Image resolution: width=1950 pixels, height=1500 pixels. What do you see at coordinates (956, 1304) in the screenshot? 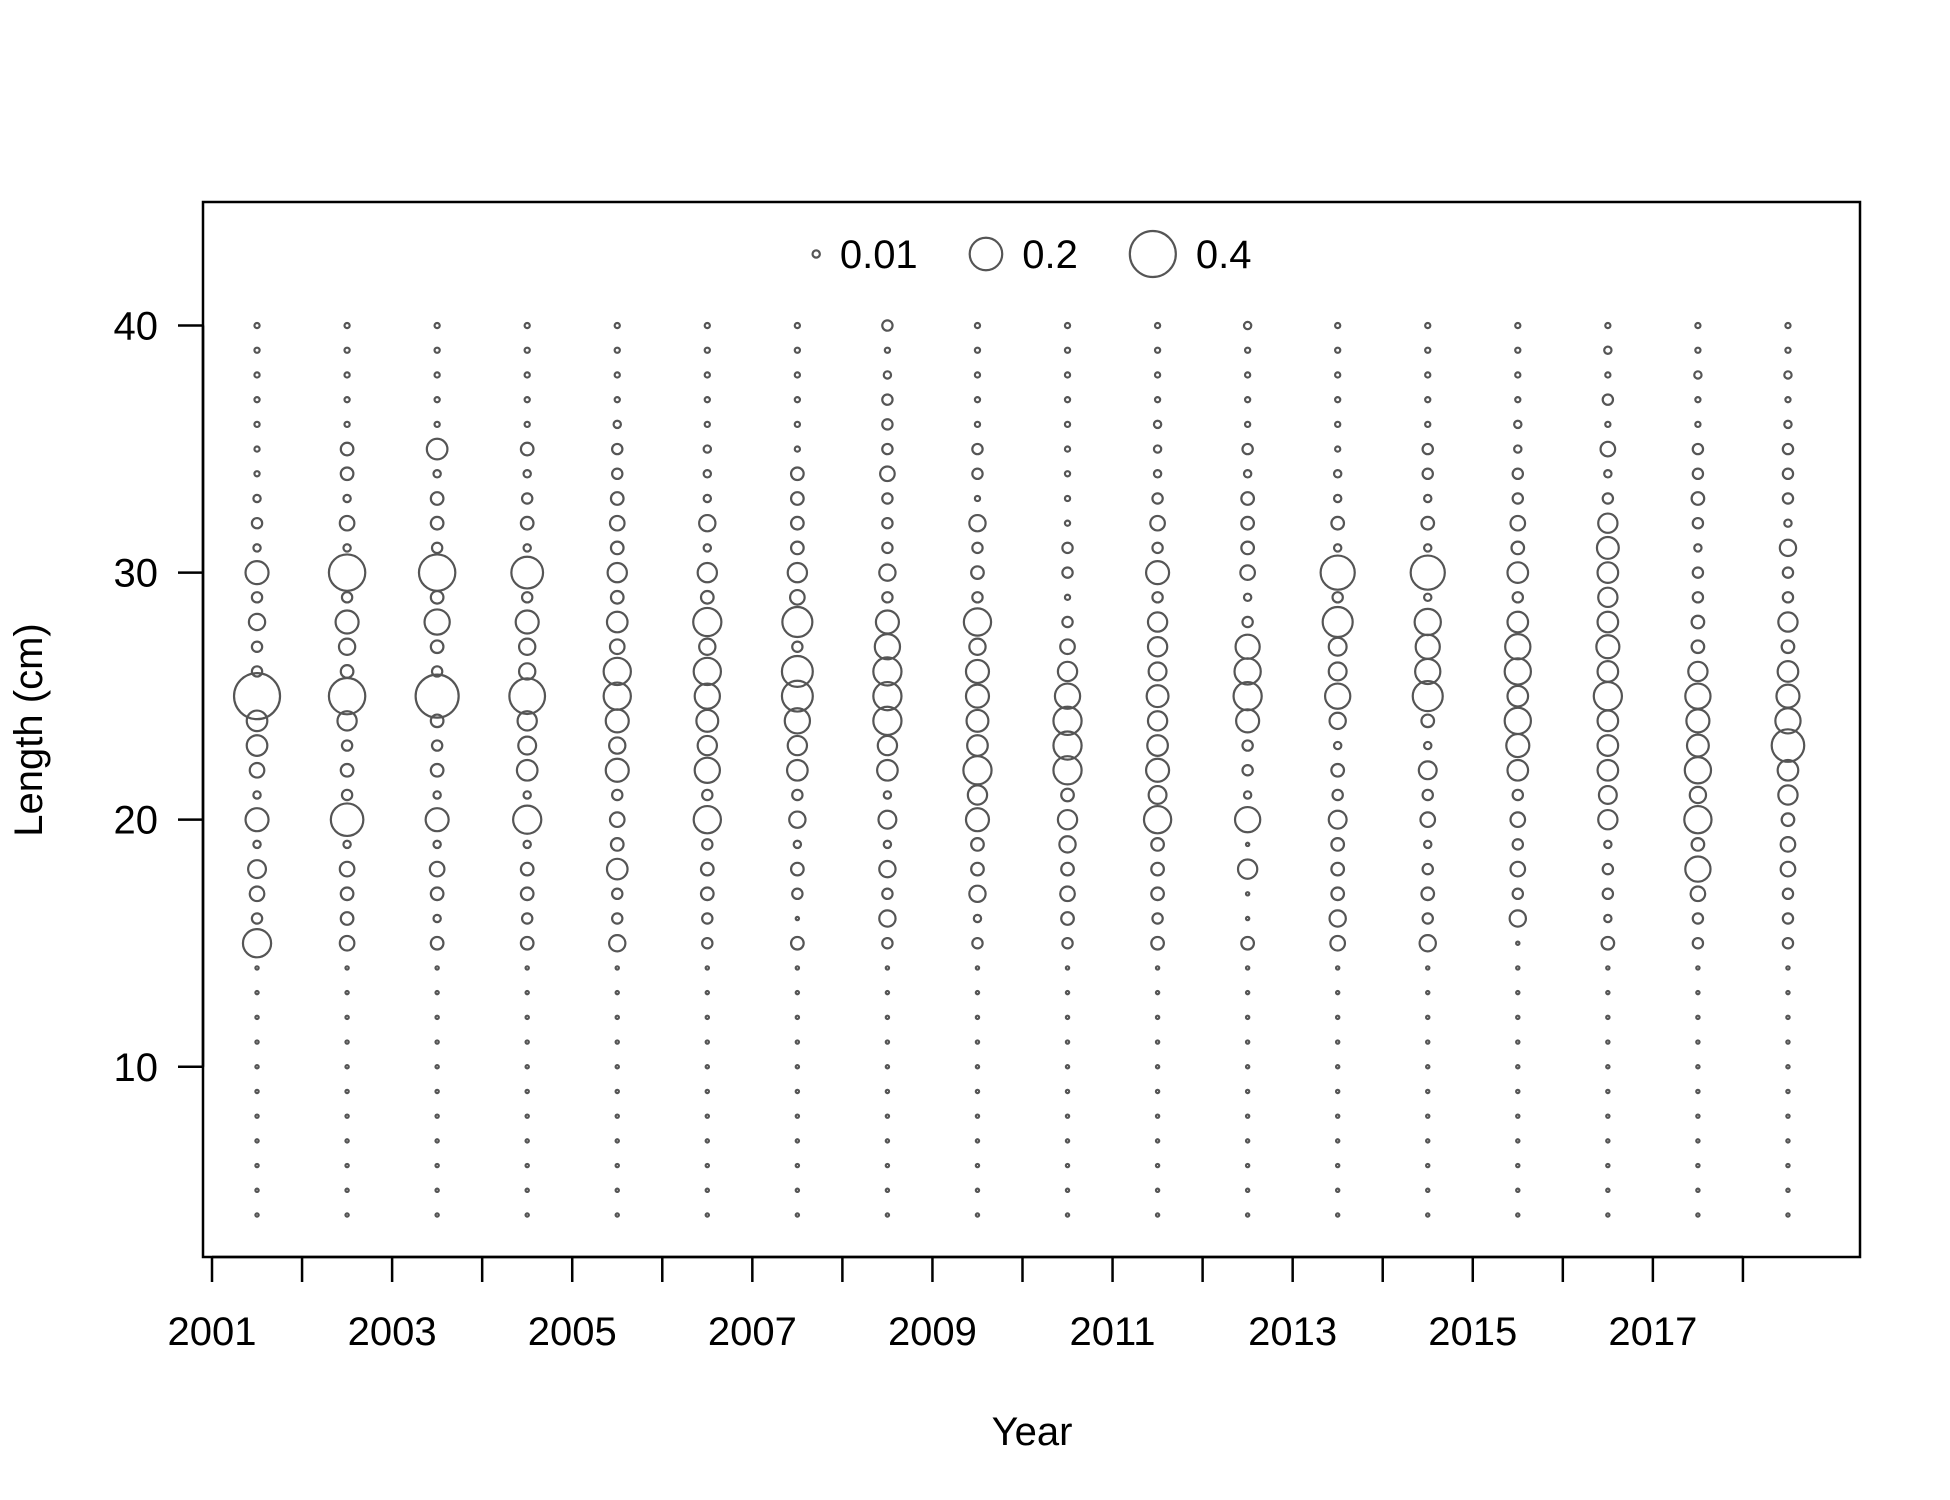
I see `x-axis: 2001 2003 2005 2007 2009 2011 2013 2015 2017` at bounding box center [956, 1304].